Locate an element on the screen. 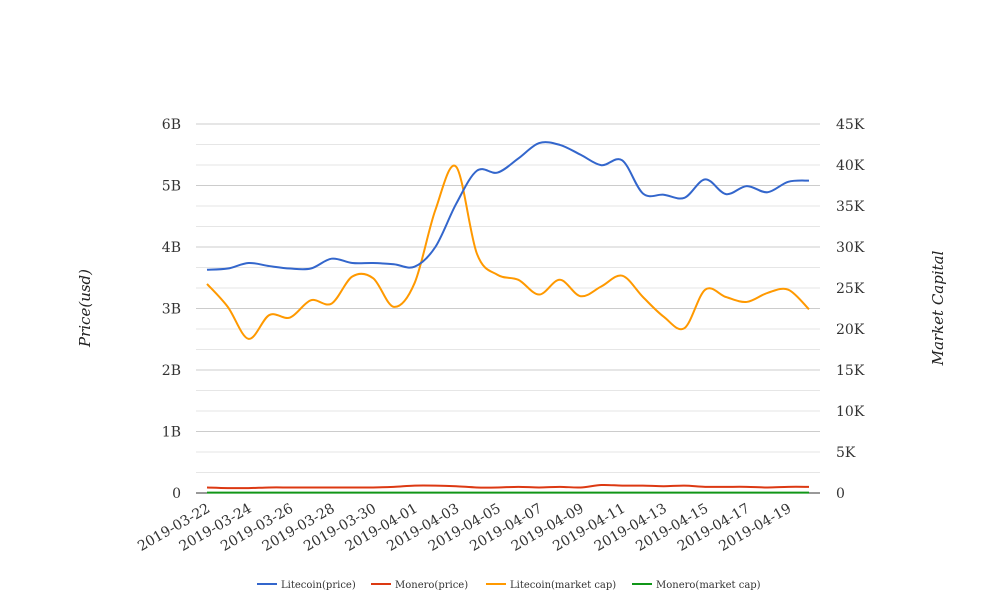  y-tick-label: 0 is located at coordinates (176, 494).